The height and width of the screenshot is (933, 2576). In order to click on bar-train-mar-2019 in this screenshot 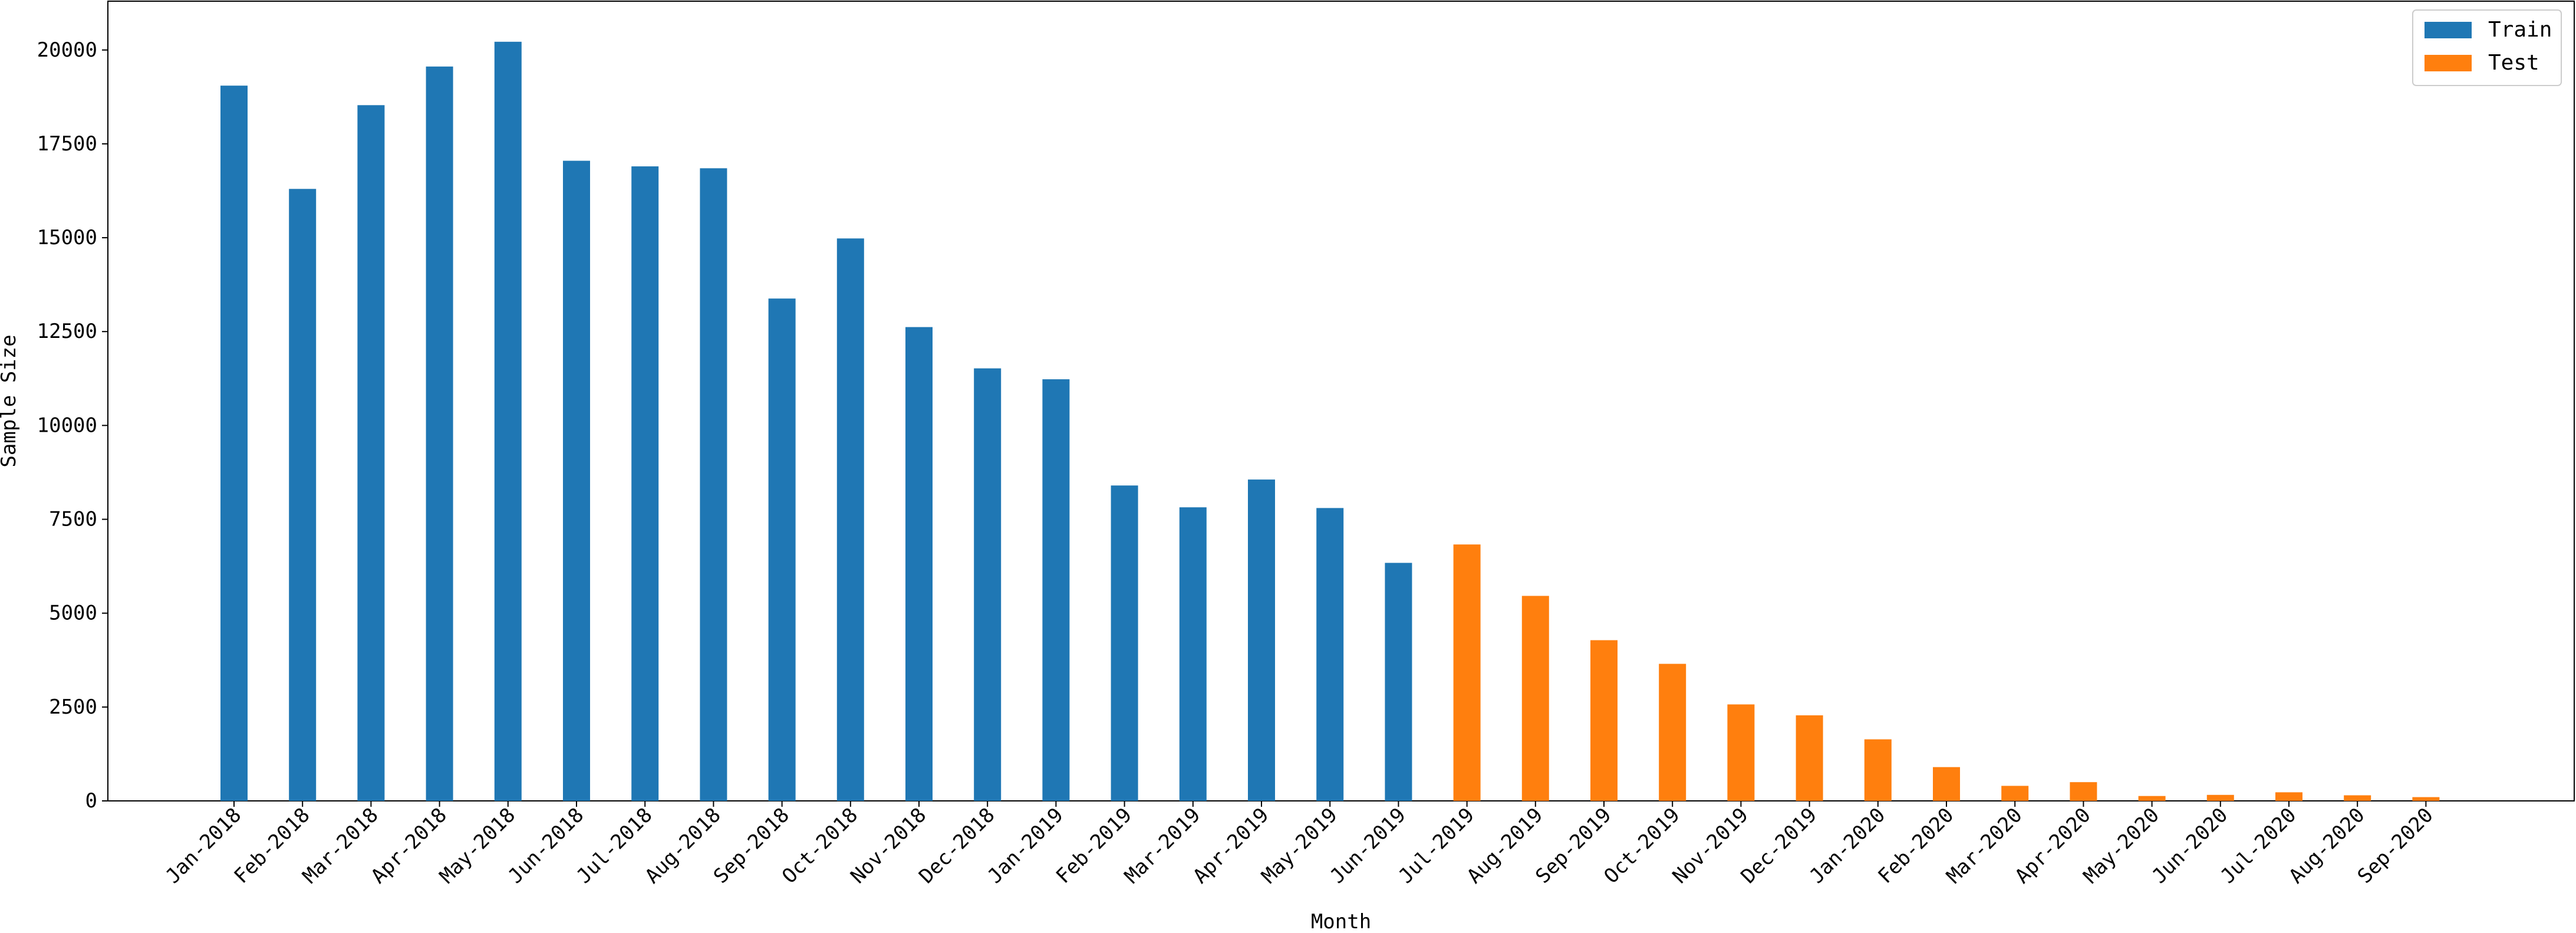, I will do `click(1193, 654)`.